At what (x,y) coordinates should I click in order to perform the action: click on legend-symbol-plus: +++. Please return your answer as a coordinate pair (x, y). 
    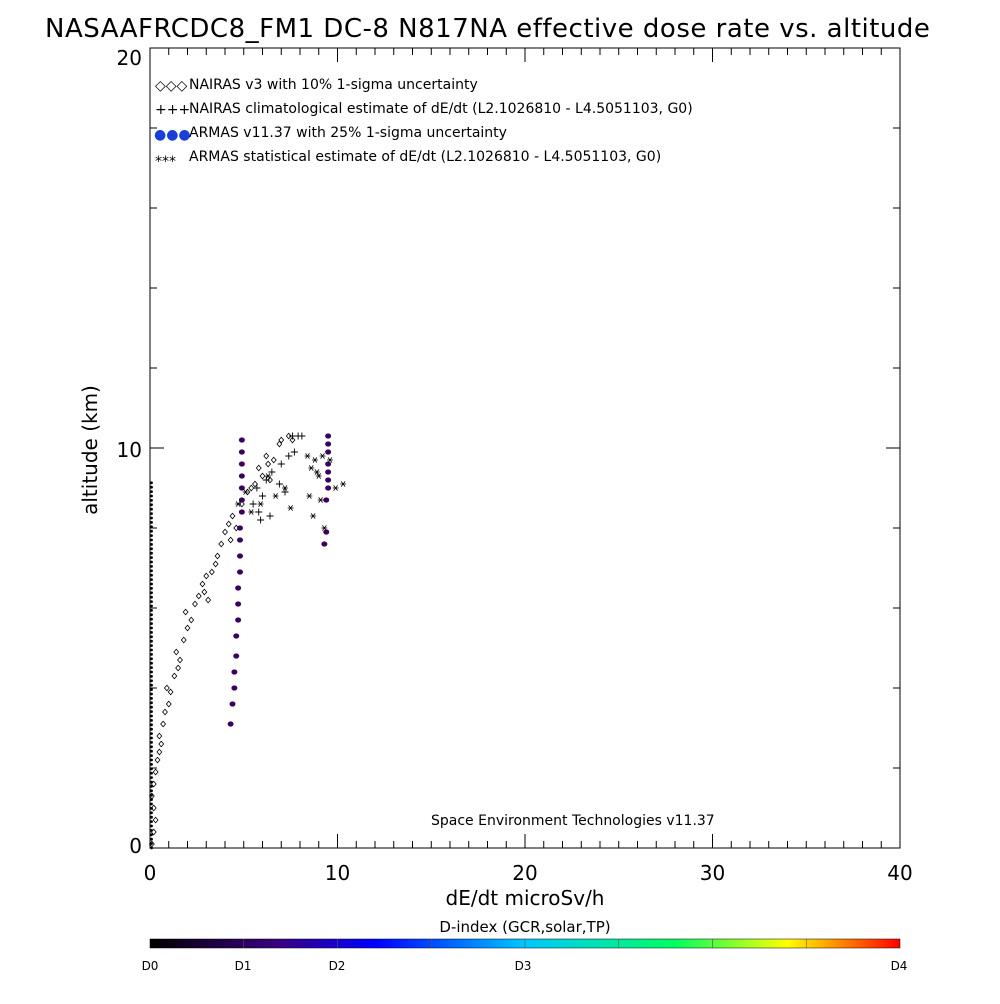
    Looking at the image, I should click on (172, 110).